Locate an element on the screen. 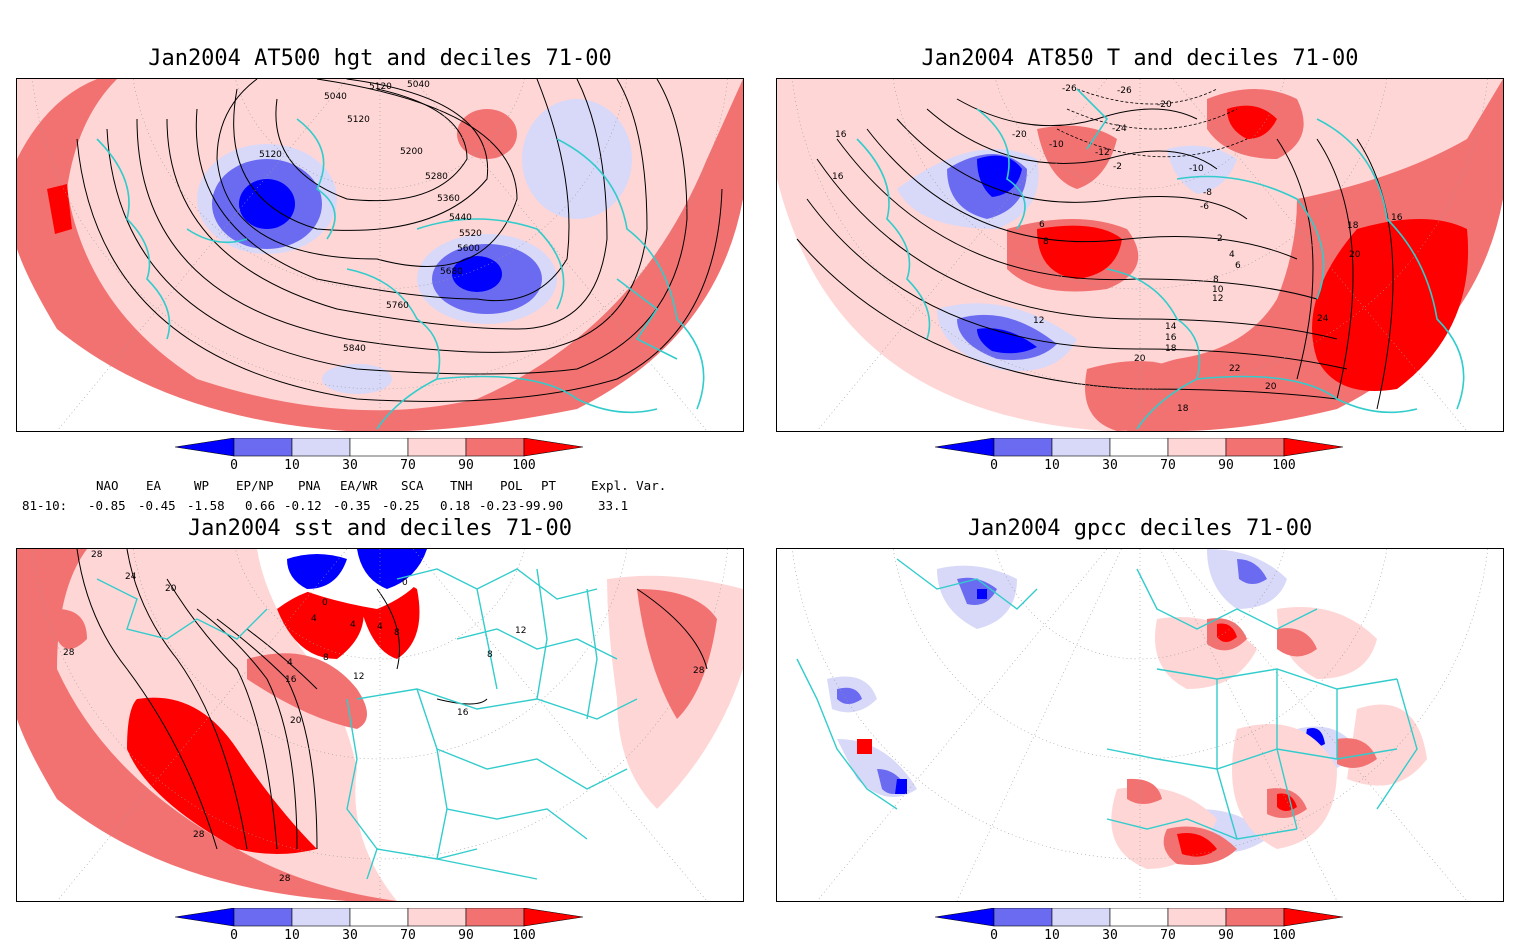 The width and height of the screenshot is (1520, 948). contour-label: -24 is located at coordinates (1119, 129).